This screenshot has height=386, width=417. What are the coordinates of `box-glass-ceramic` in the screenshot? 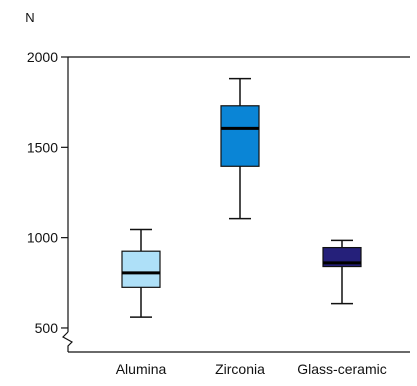 It's located at (342, 272).